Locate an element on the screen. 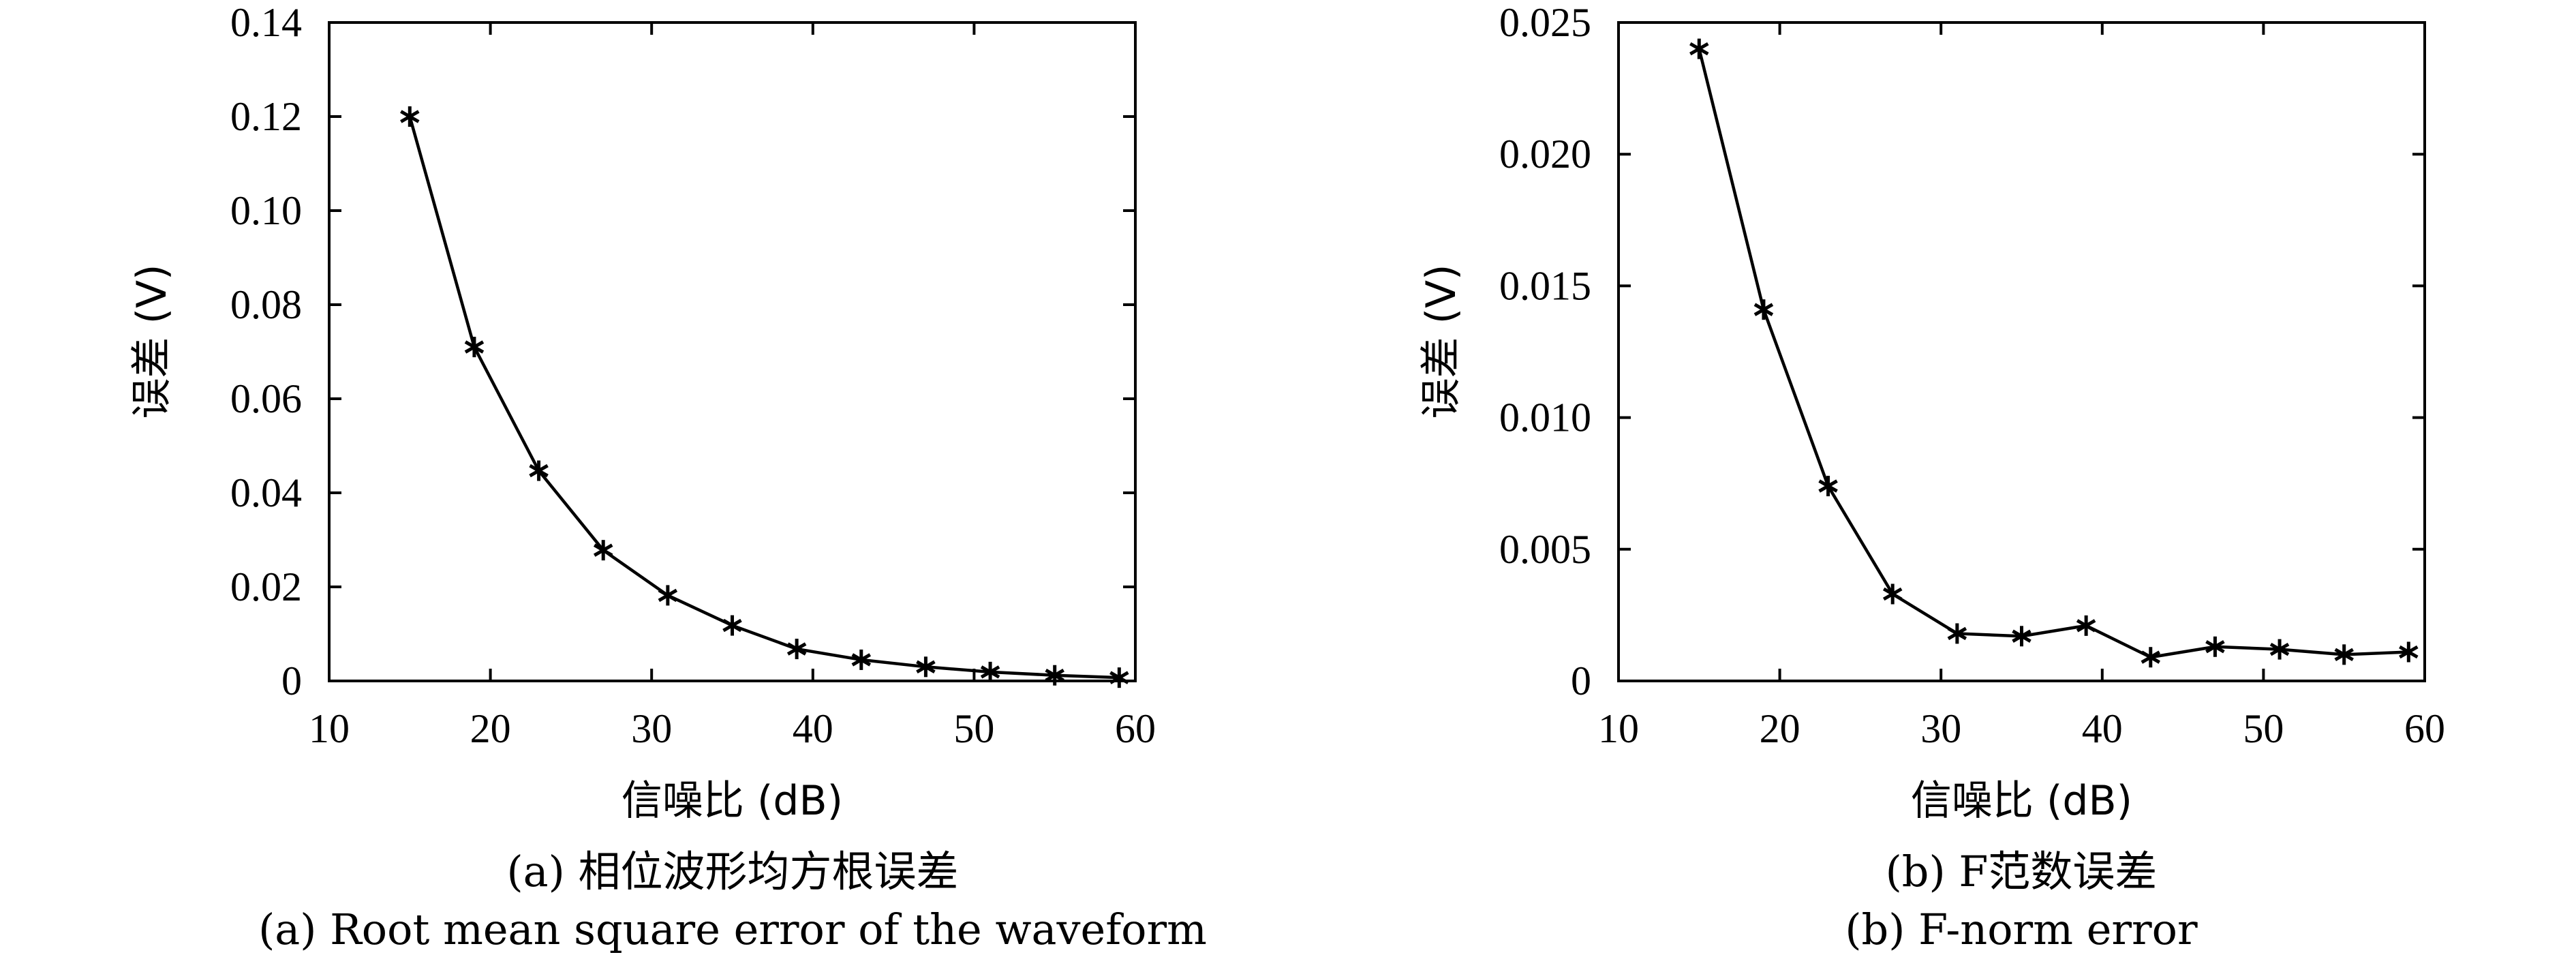 This screenshot has width=2576, height=957. y-tick-label: 0.06 is located at coordinates (266, 398).